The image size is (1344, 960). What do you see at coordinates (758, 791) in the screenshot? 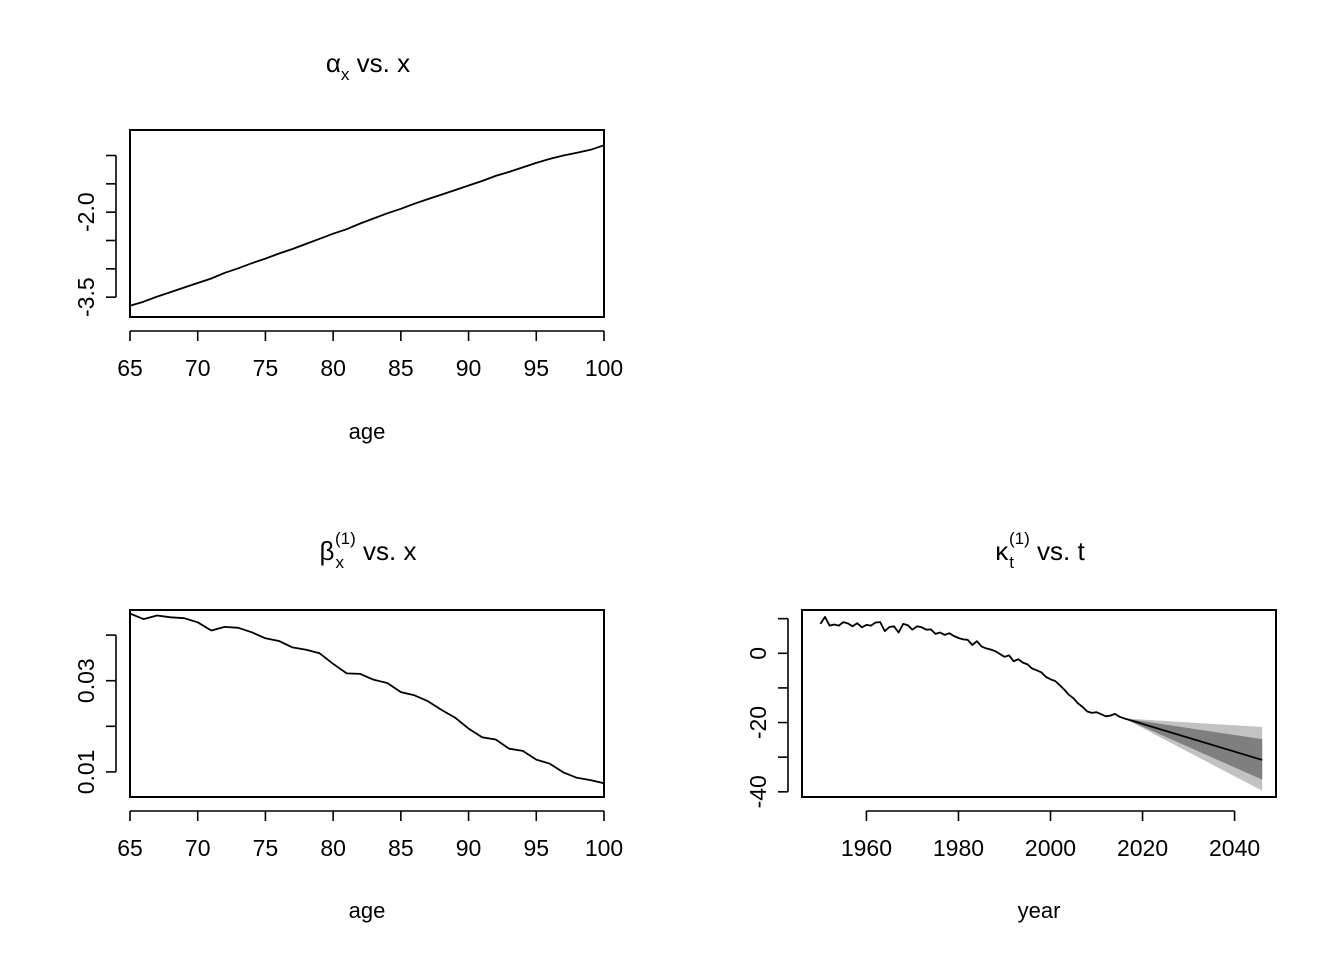
I see `kappa-y-tick-label: -40` at bounding box center [758, 791].